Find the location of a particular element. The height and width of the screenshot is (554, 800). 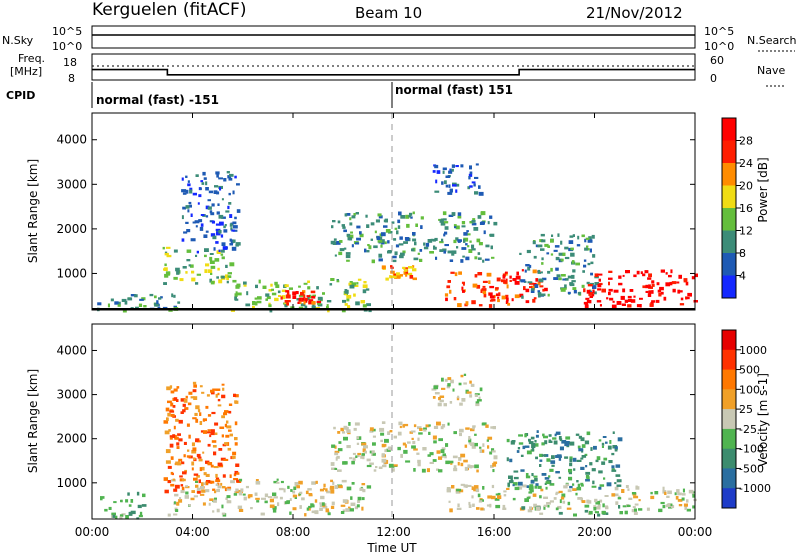

x-tick-label: 08:00 is located at coordinates (293, 532).